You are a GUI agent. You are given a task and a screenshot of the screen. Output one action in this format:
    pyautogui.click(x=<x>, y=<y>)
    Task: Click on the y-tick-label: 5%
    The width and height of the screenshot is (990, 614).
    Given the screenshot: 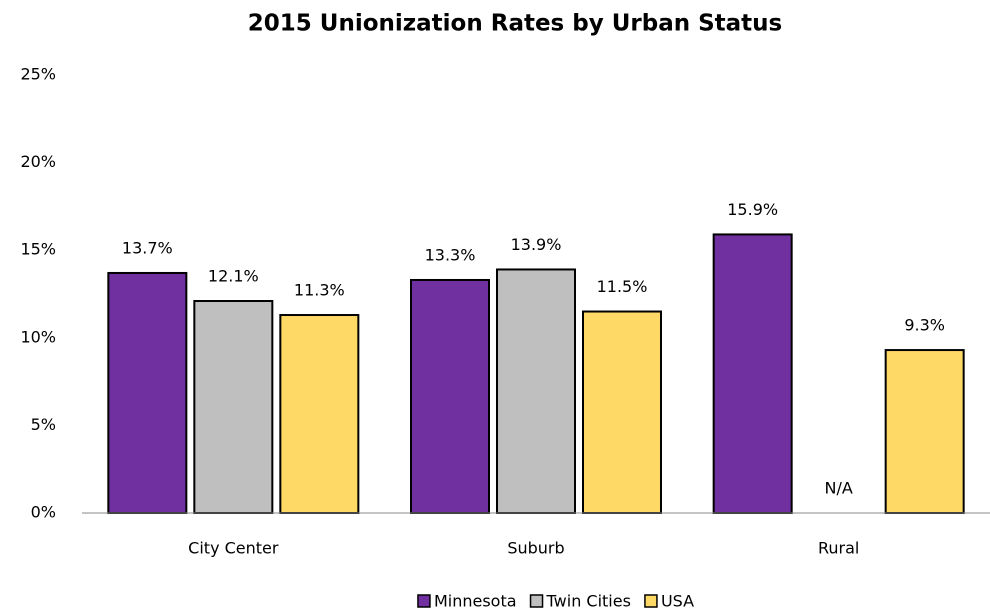 What is the action you would take?
    pyautogui.click(x=43, y=424)
    